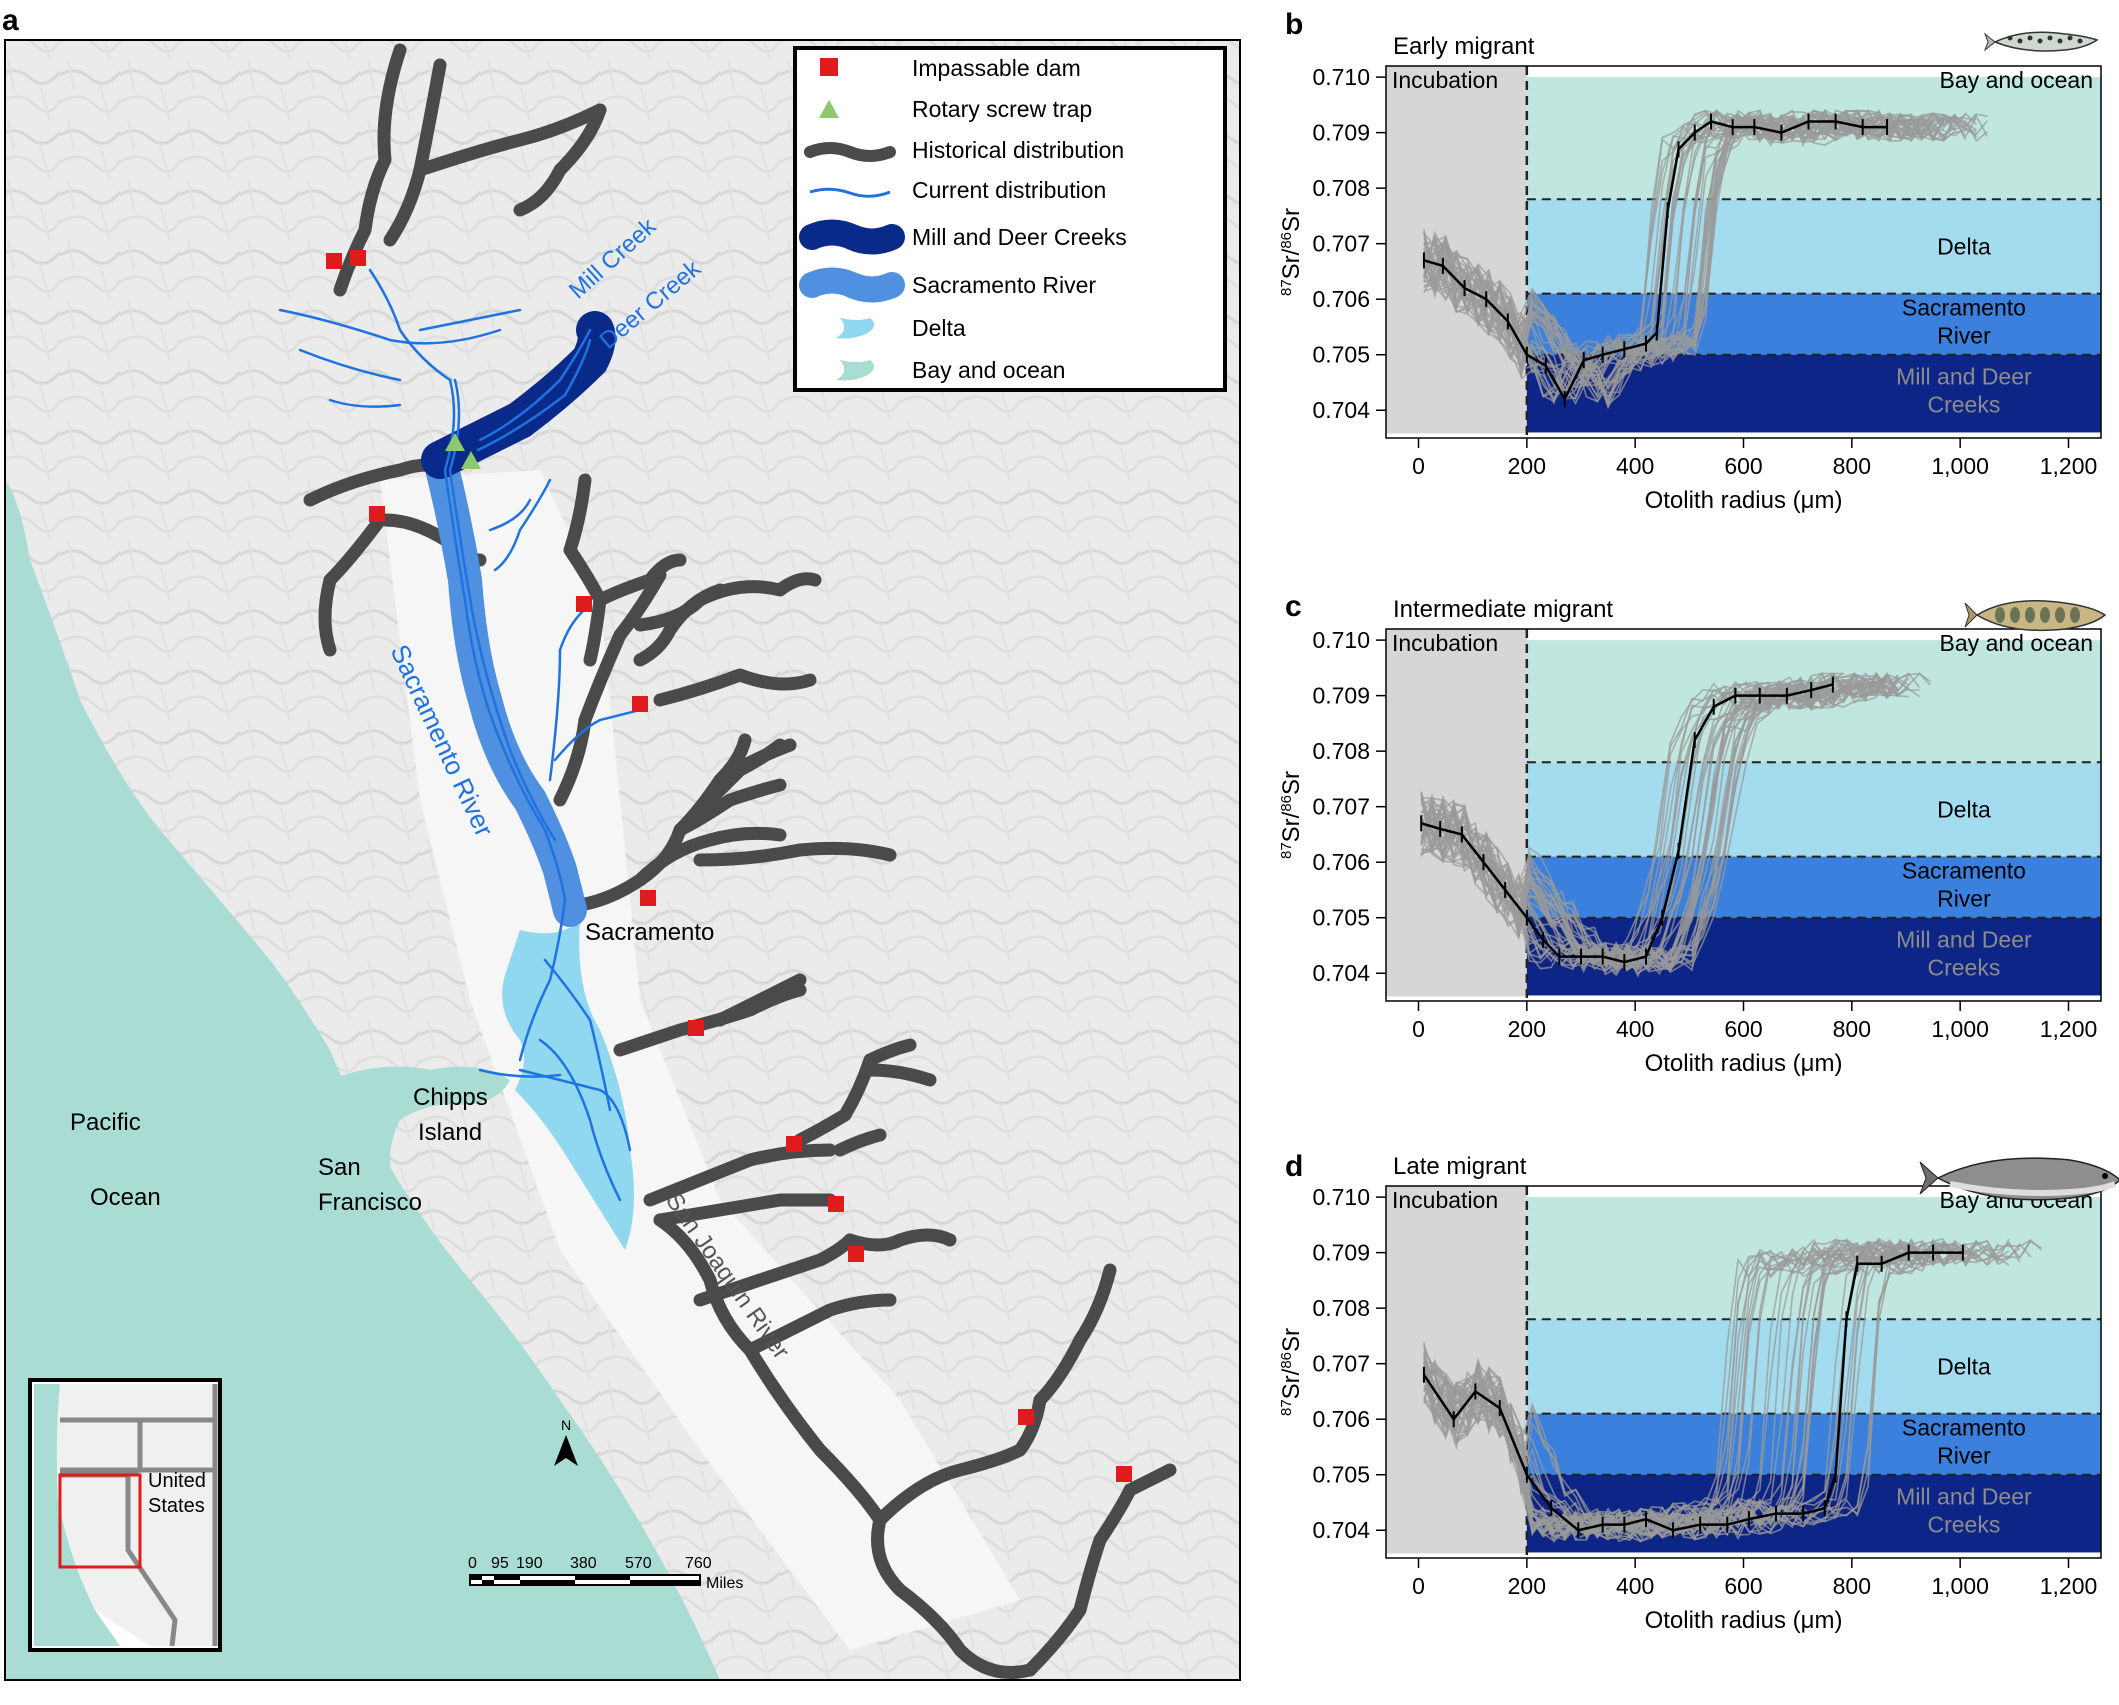  I want to click on fish-eye-icon, so click(2105, 1176).